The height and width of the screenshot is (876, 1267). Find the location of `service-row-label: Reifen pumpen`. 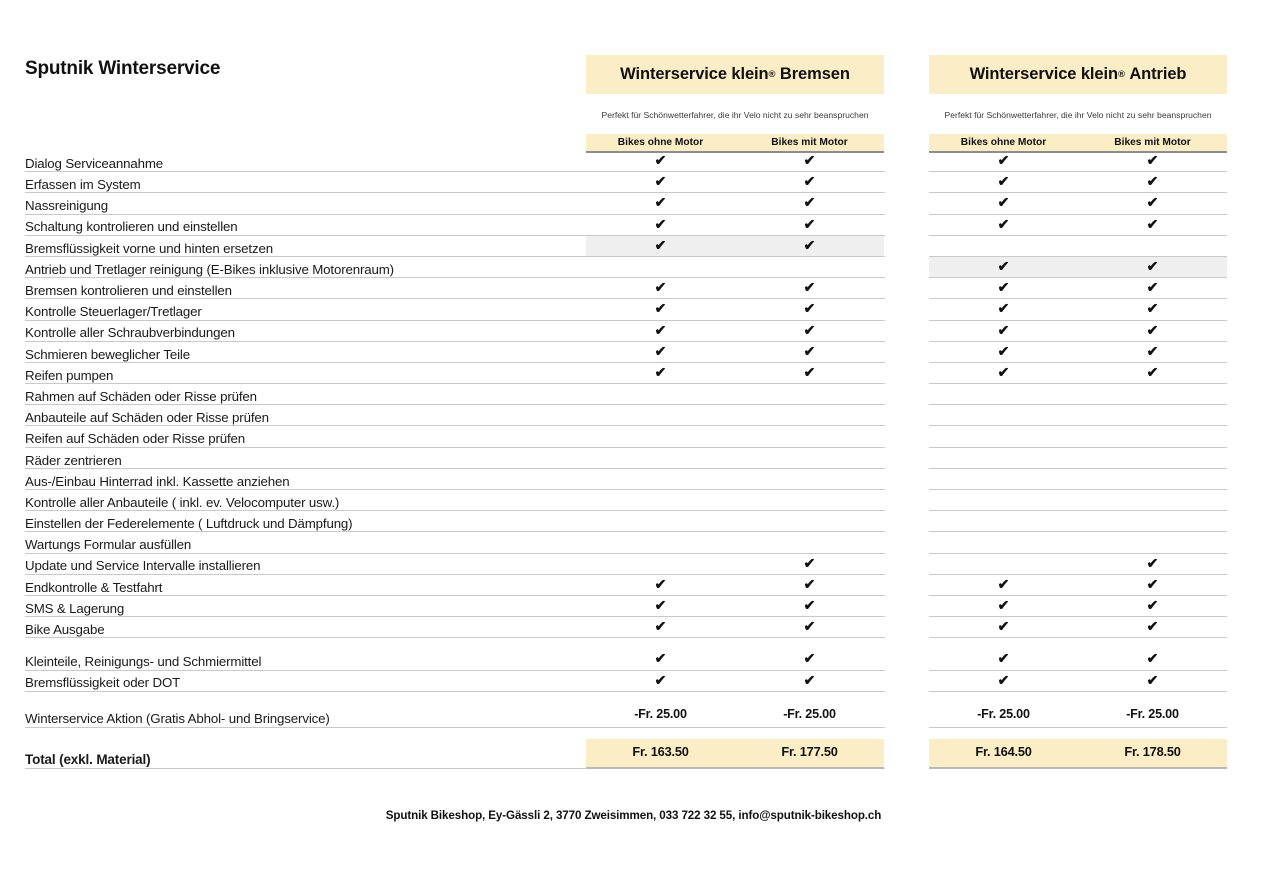

service-row-label: Reifen pumpen is located at coordinates (455, 374).